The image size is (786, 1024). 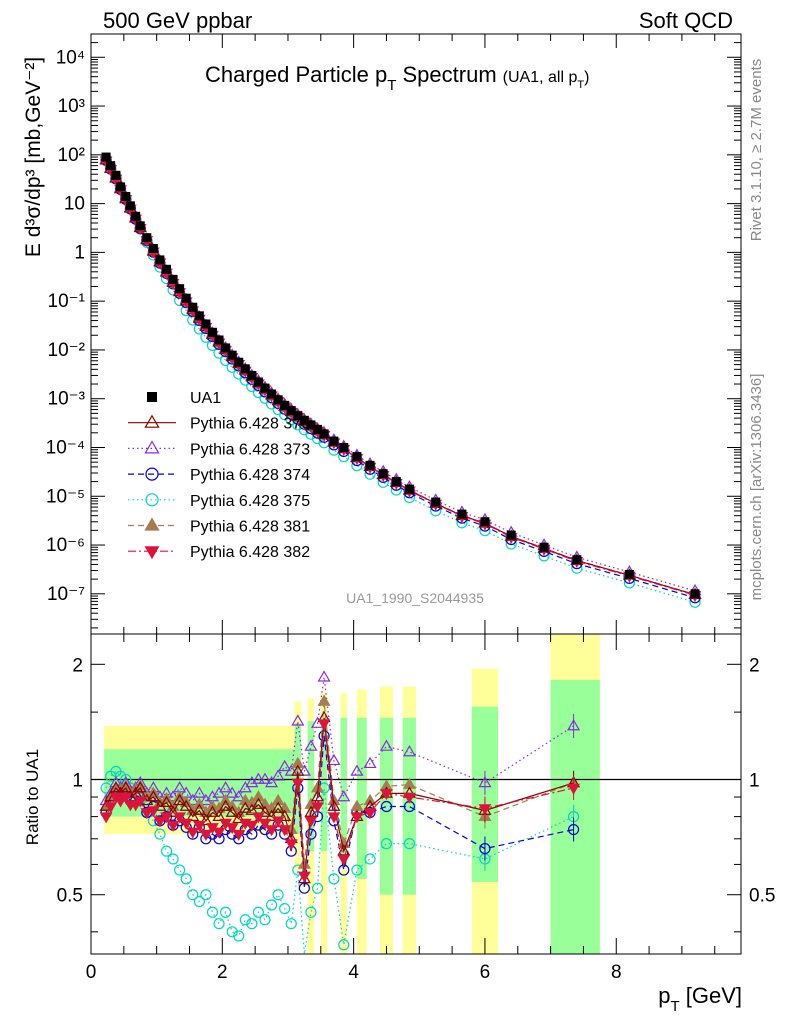 I want to click on legend-label: Pythia 6.428 382, so click(x=250, y=552).